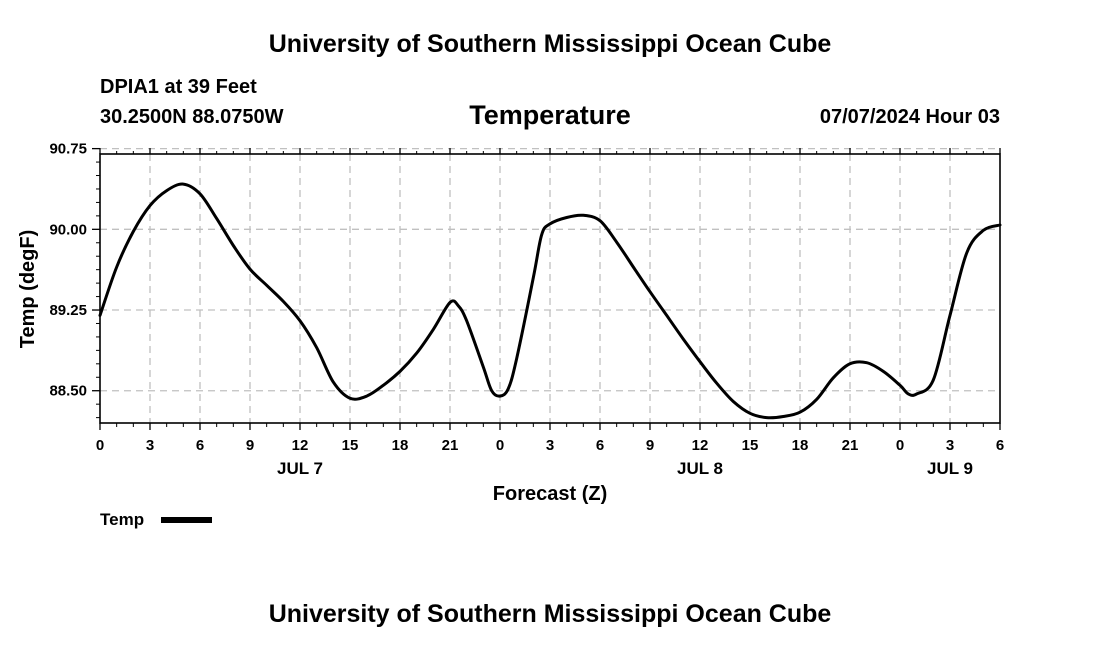  I want to click on y-tick-label: 89.25, so click(68, 310).